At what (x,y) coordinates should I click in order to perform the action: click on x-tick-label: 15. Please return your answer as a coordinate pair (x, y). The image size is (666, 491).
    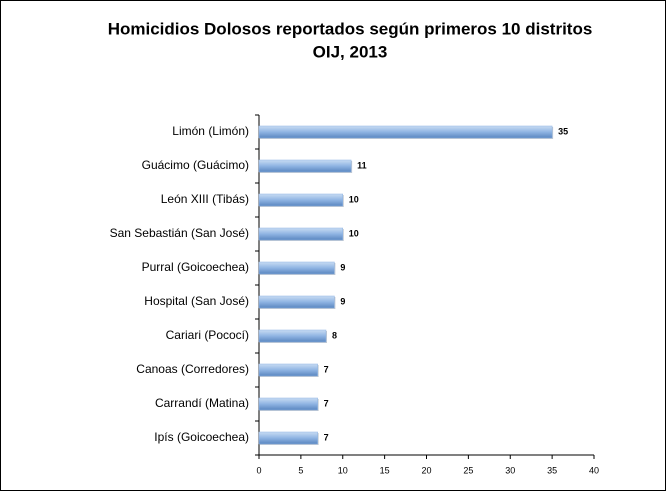
    Looking at the image, I should click on (385, 470).